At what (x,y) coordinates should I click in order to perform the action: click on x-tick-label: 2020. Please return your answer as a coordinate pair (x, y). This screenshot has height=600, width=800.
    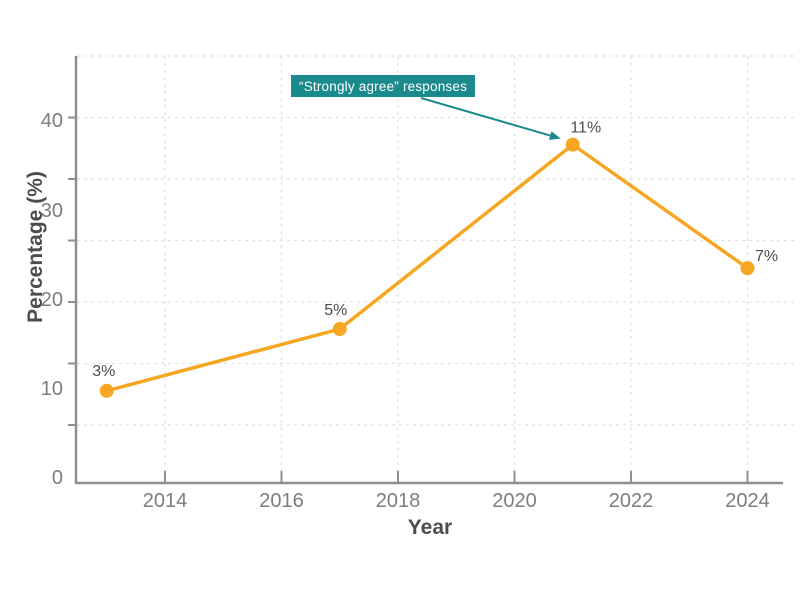
    Looking at the image, I should click on (514, 501).